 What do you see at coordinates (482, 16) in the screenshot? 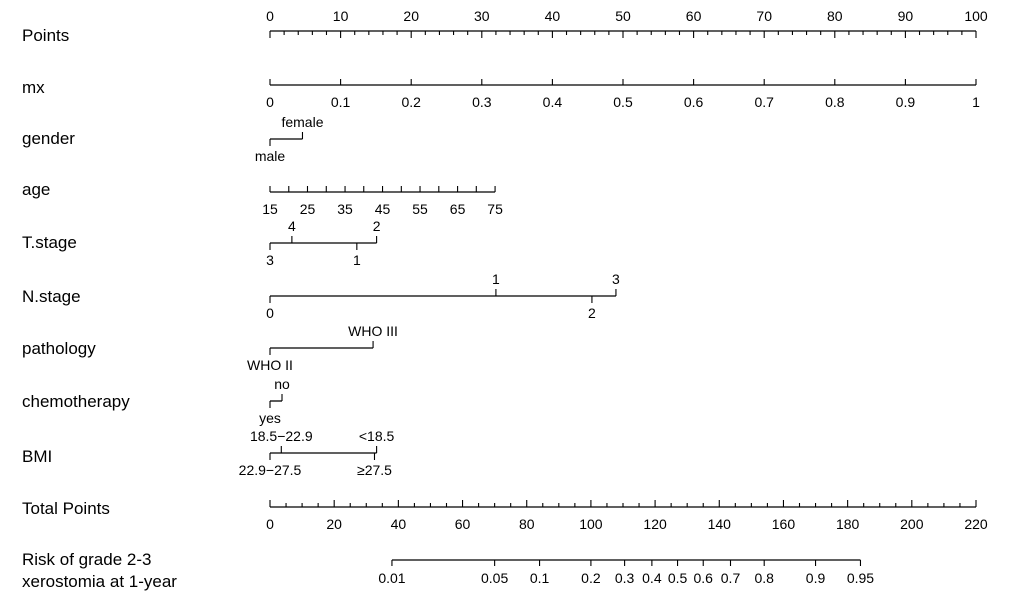
I see `points-tick-label: 30` at bounding box center [482, 16].